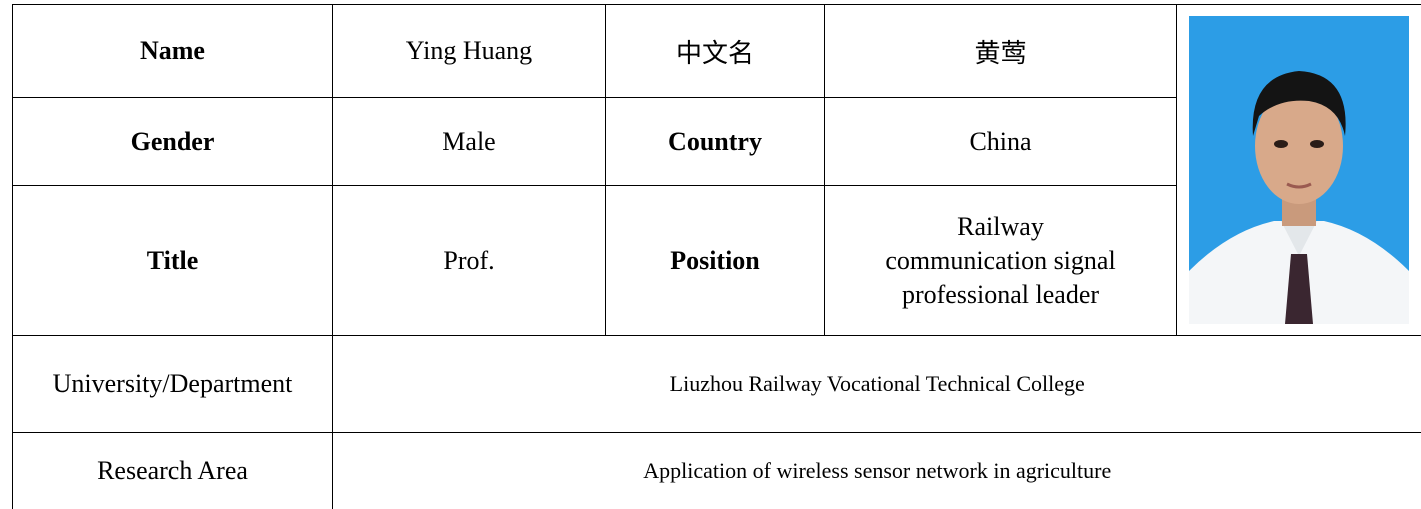 This screenshot has height=509, width=1421. I want to click on photo, so click(1299, 170).